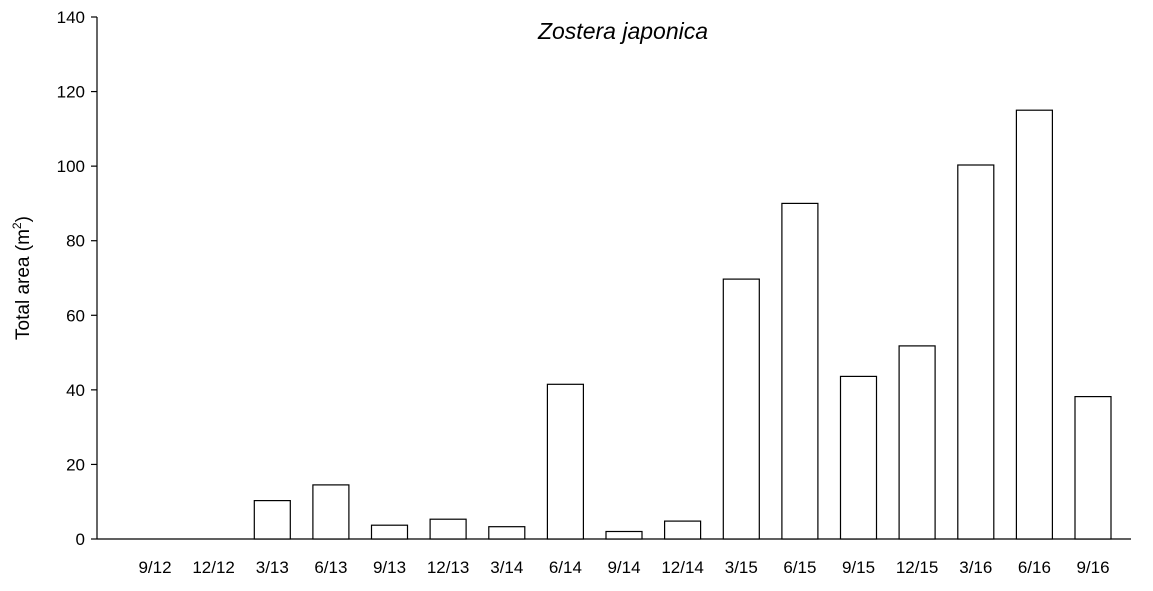  What do you see at coordinates (682, 567) in the screenshot?
I see `x-tick-label: 12/14` at bounding box center [682, 567].